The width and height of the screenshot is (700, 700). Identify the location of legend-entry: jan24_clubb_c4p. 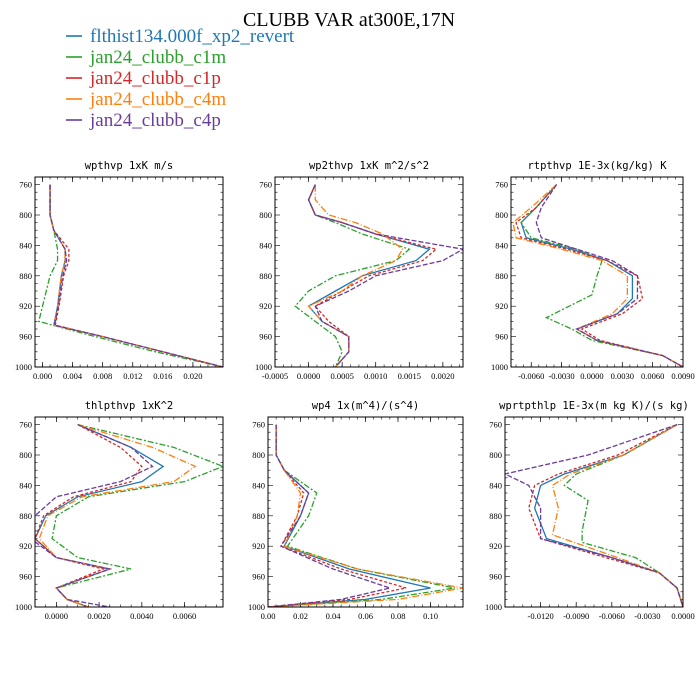
(155, 120).